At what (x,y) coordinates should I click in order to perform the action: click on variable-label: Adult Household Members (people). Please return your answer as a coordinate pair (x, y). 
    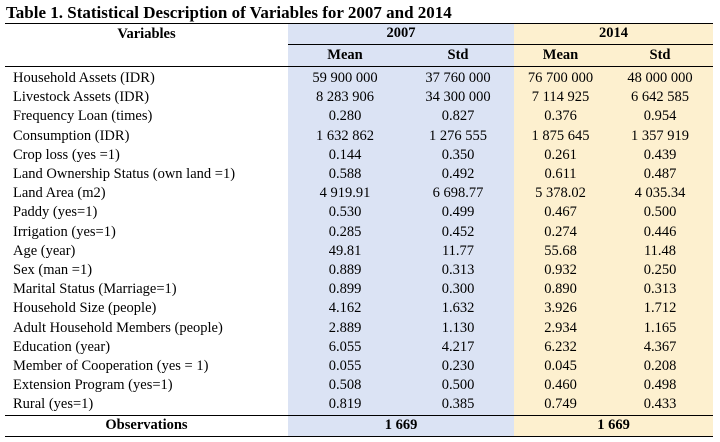
    Looking at the image, I should click on (118, 327).